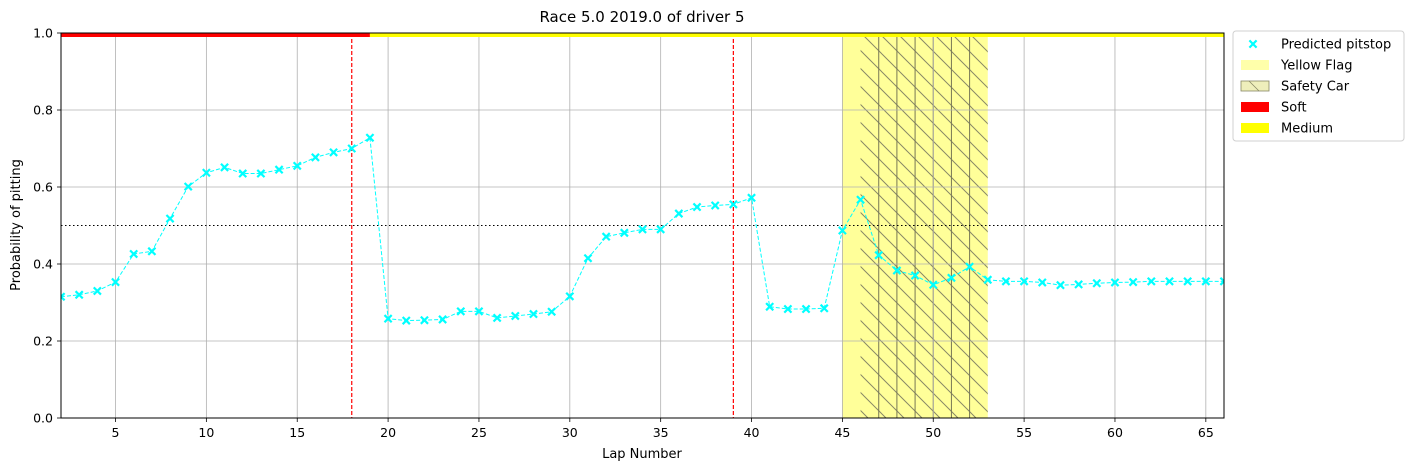 The image size is (1413, 470). What do you see at coordinates (1253, 44) in the screenshot?
I see `legend-marker-icon` at bounding box center [1253, 44].